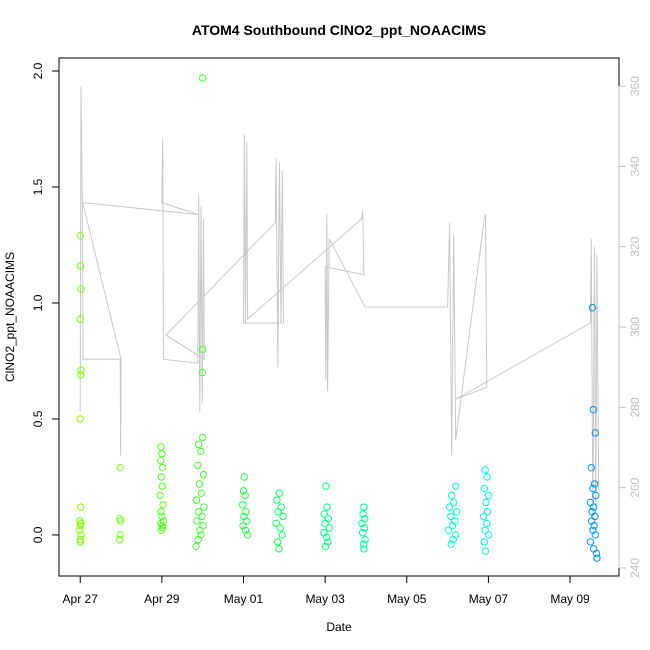 Image resolution: width=650 pixels, height=650 pixels. What do you see at coordinates (81, 599) in the screenshot?
I see `x-tick-label: Apr 27` at bounding box center [81, 599].